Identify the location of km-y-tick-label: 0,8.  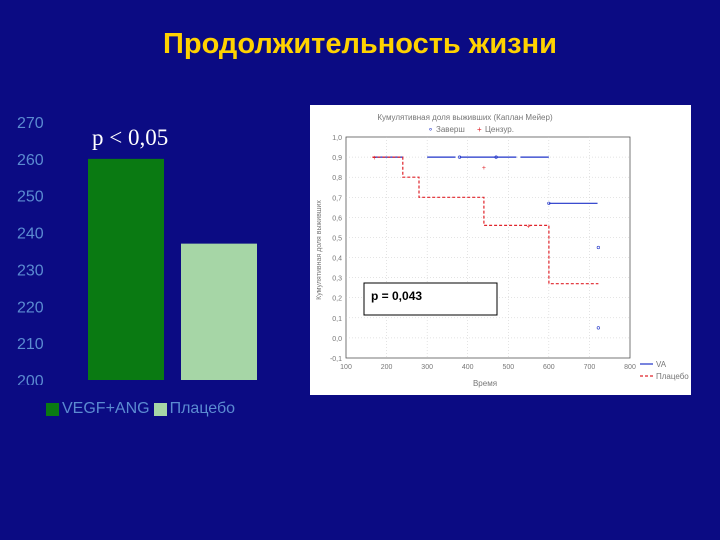
(337, 178).